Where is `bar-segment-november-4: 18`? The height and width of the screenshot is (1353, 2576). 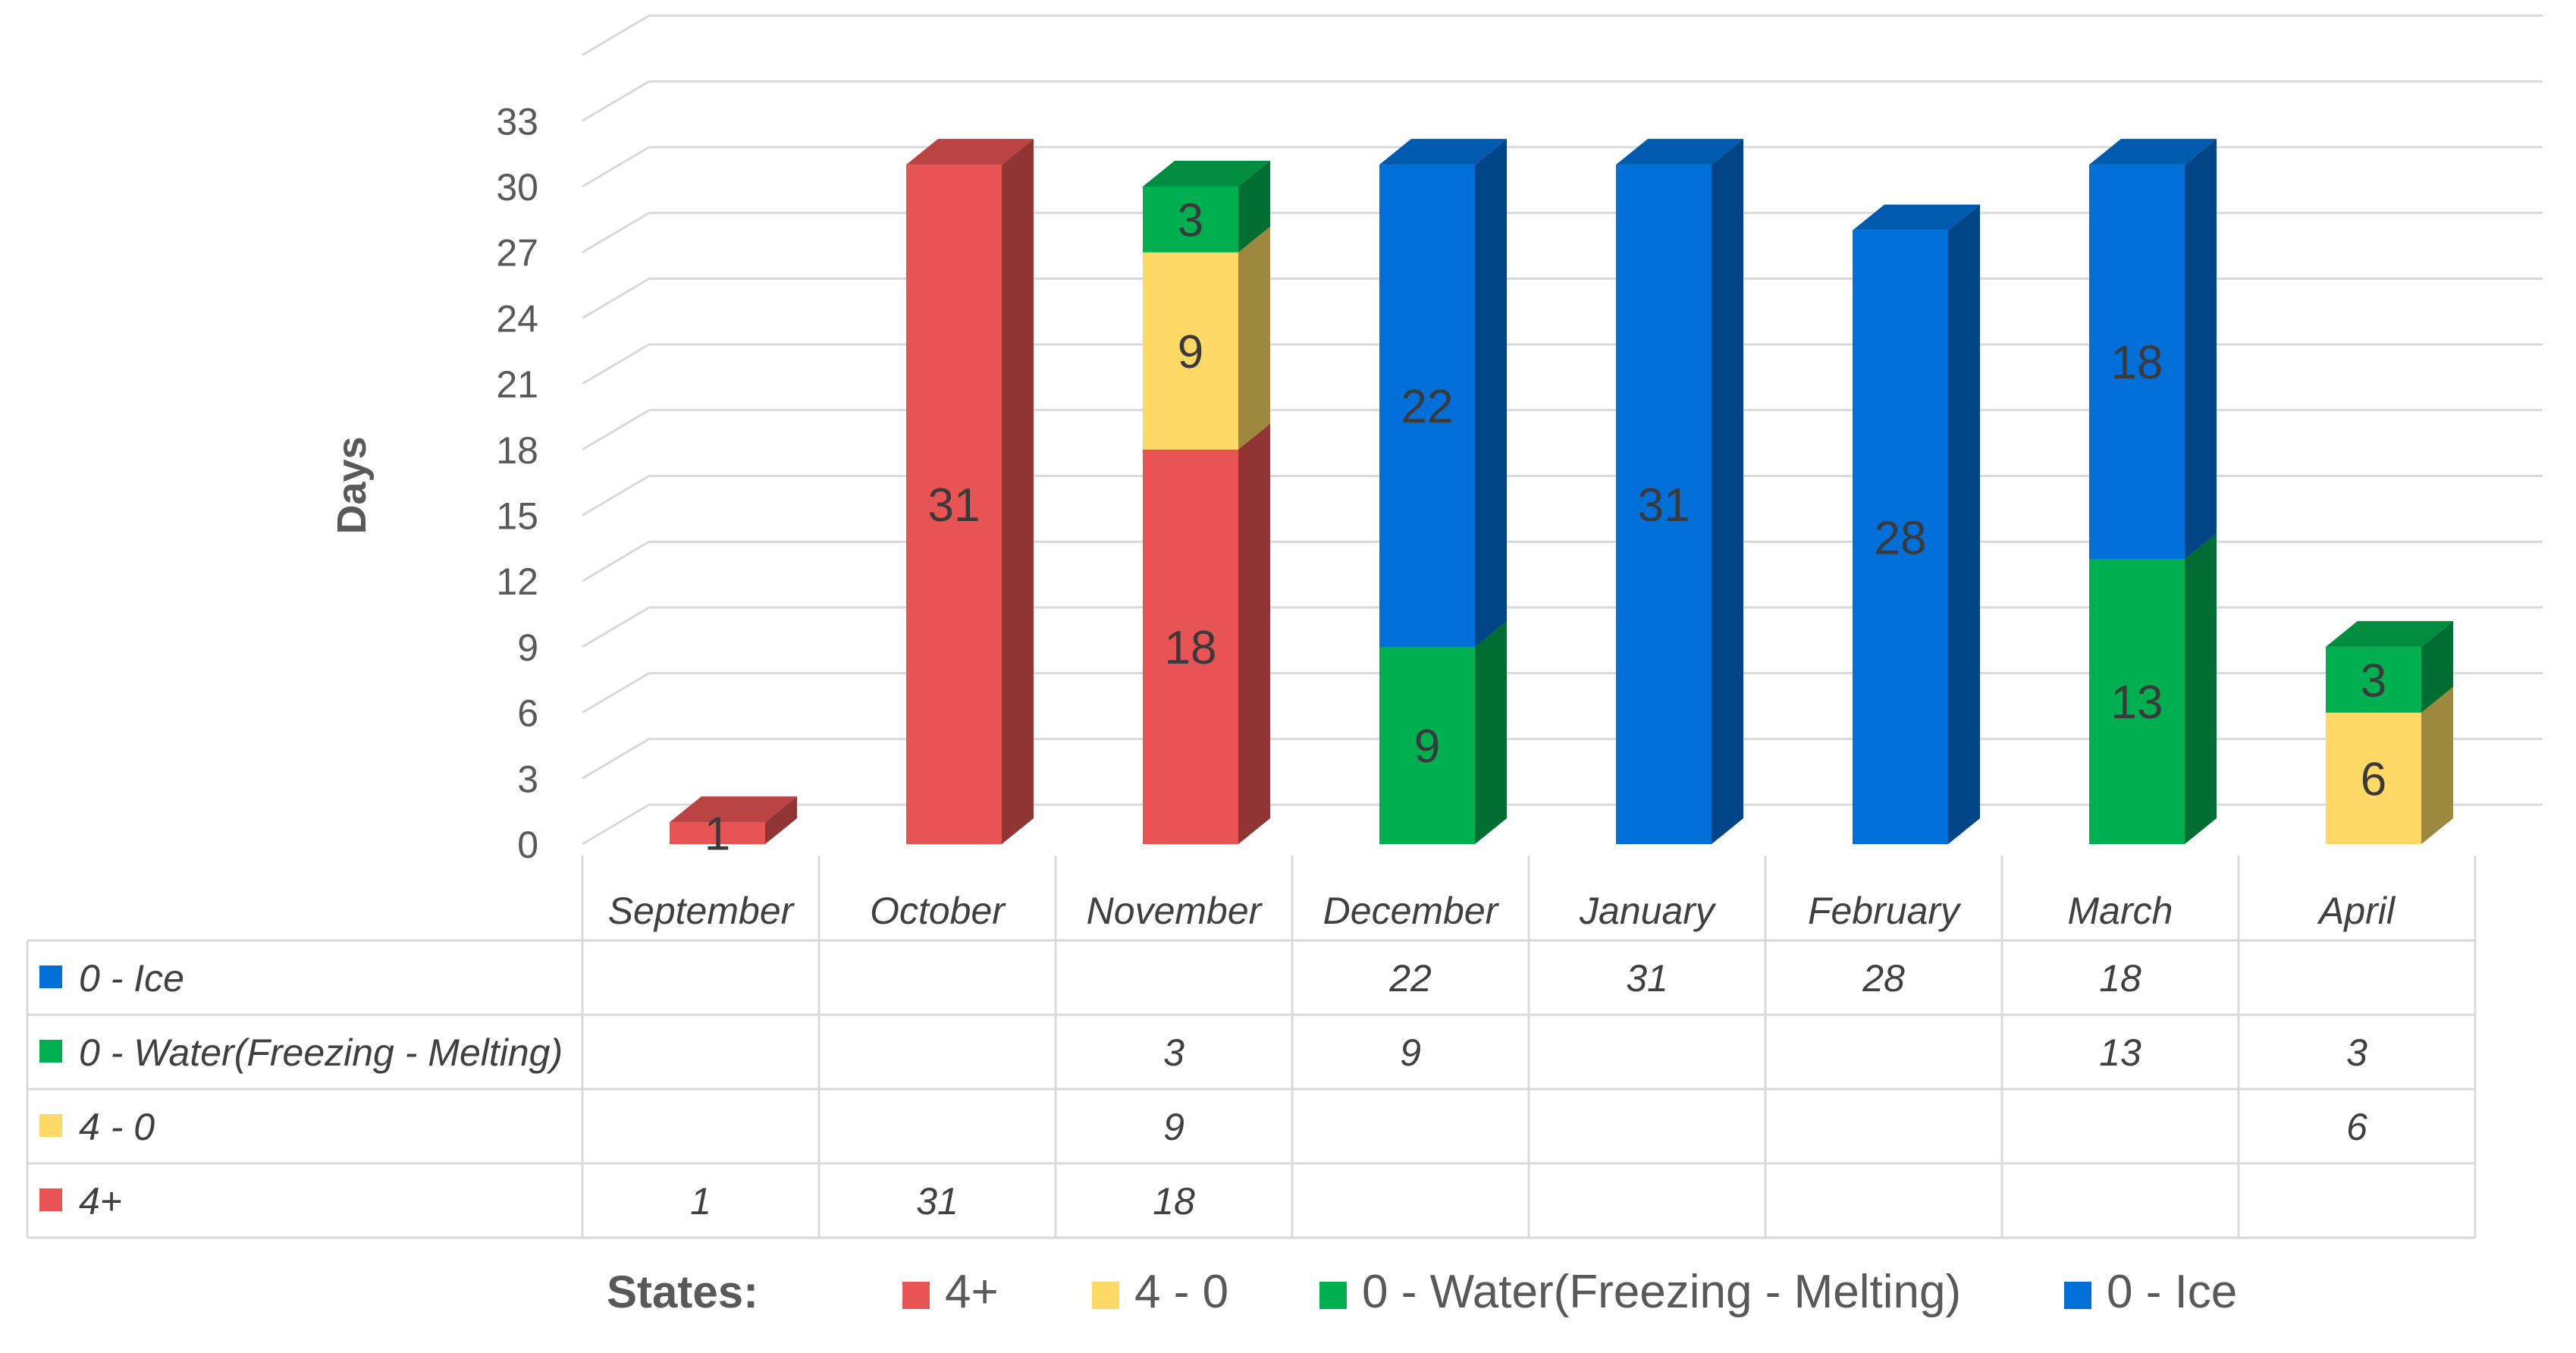
bar-segment-november-4: 18 is located at coordinates (1206, 633).